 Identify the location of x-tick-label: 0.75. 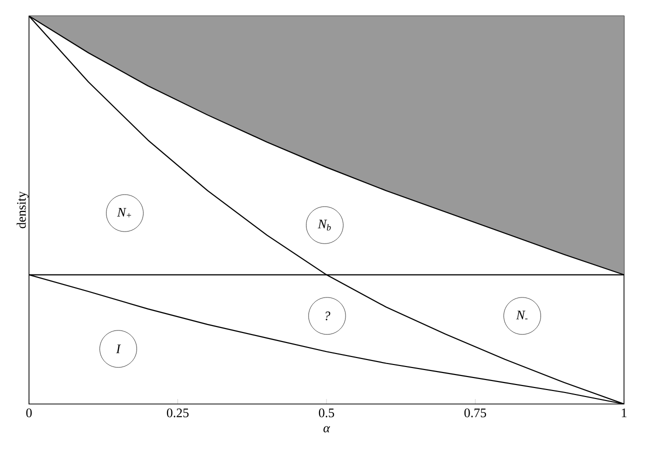
(475, 413).